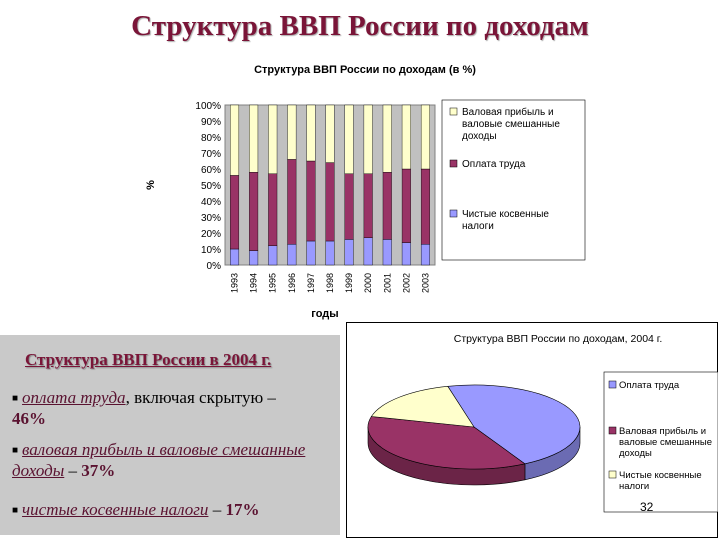  I want to click on pie-chart-title: Структура ВВП России по доходам, 2004 г., so click(558, 339).